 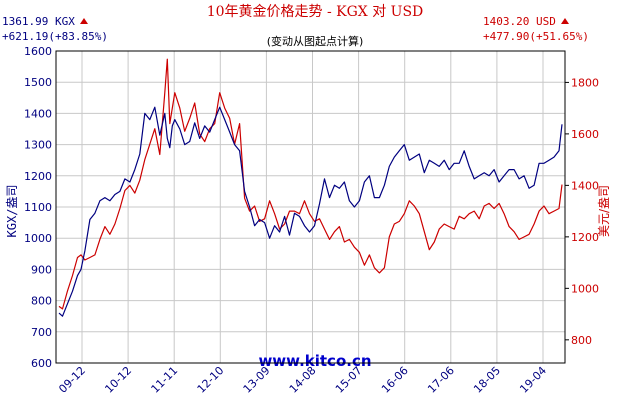 What do you see at coordinates (441, 380) in the screenshot?
I see `x-tick-label: 17-06` at bounding box center [441, 380].